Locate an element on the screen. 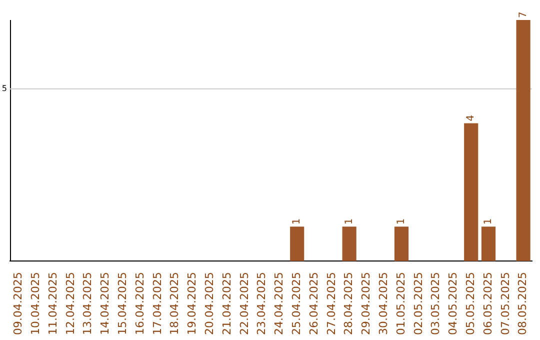  ref-line-label: 5 is located at coordinates (4, 88).